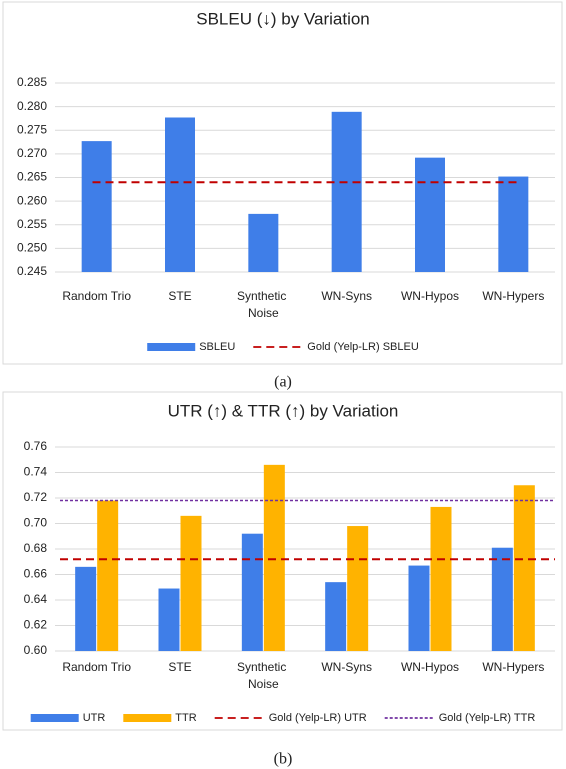 This screenshot has width=566, height=769. What do you see at coordinates (283, 382) in the screenshot?
I see `caption: (a)` at bounding box center [283, 382].